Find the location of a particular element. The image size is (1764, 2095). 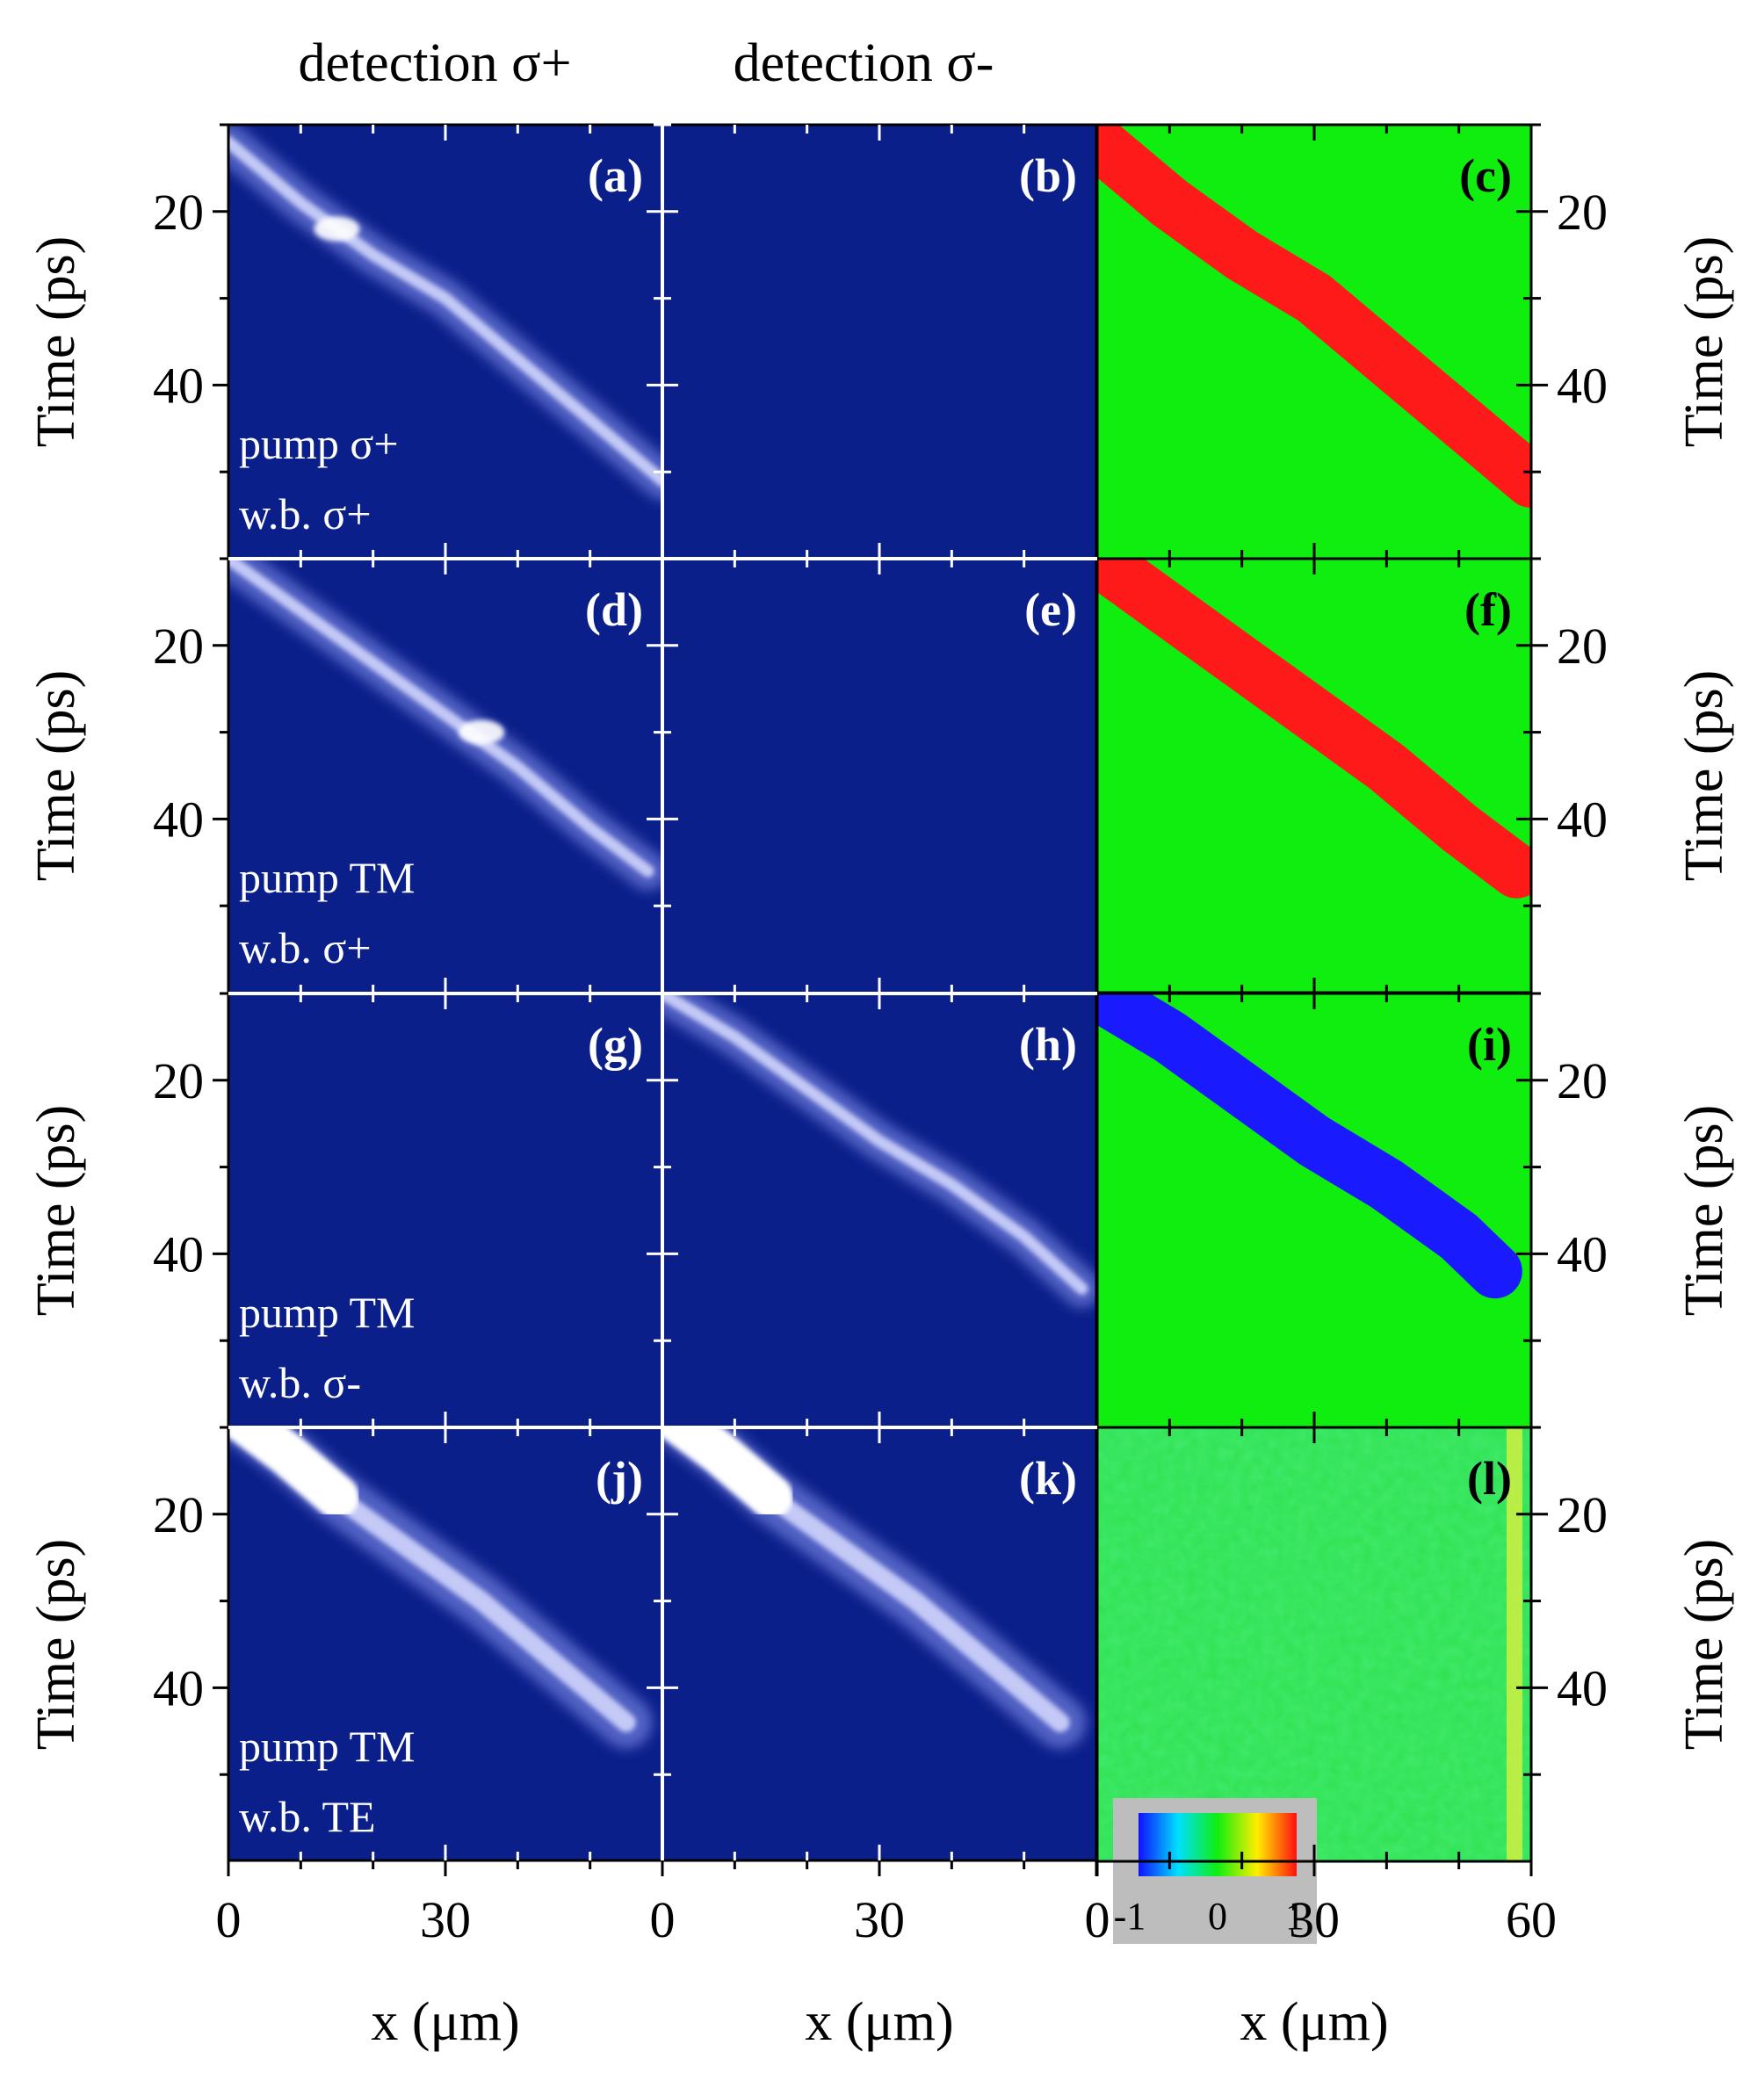

panel-i-ratio-band is located at coordinates (1309, 1146).